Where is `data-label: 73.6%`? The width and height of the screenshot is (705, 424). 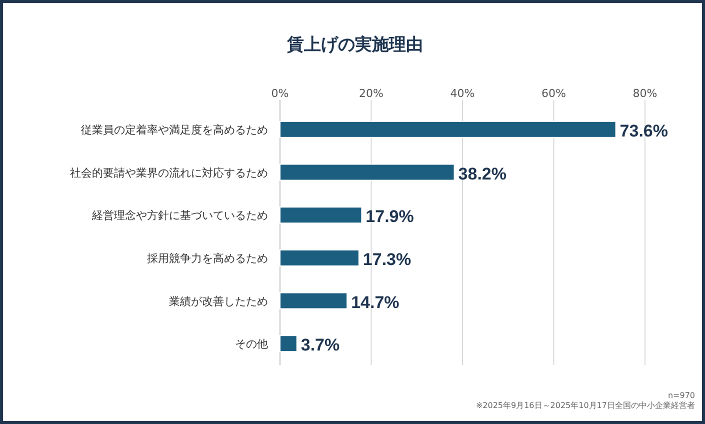
data-label: 73.6% is located at coordinates (644, 130).